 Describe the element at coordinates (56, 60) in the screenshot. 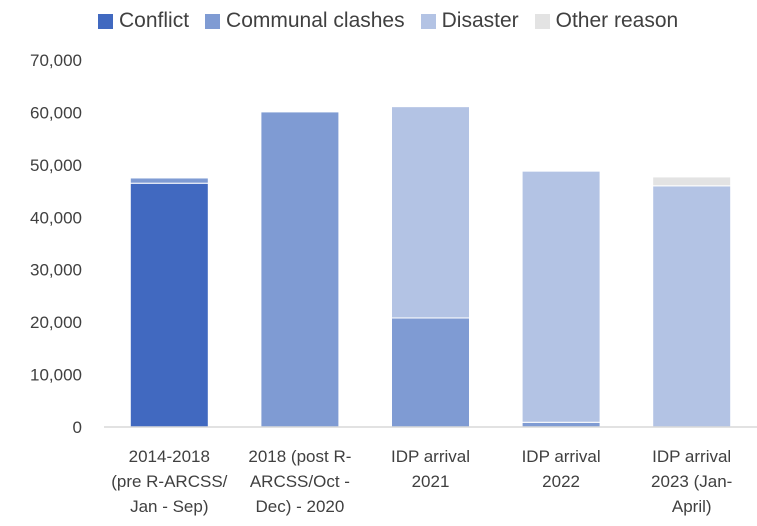

I see `y-tick-label: 70,000` at that location.